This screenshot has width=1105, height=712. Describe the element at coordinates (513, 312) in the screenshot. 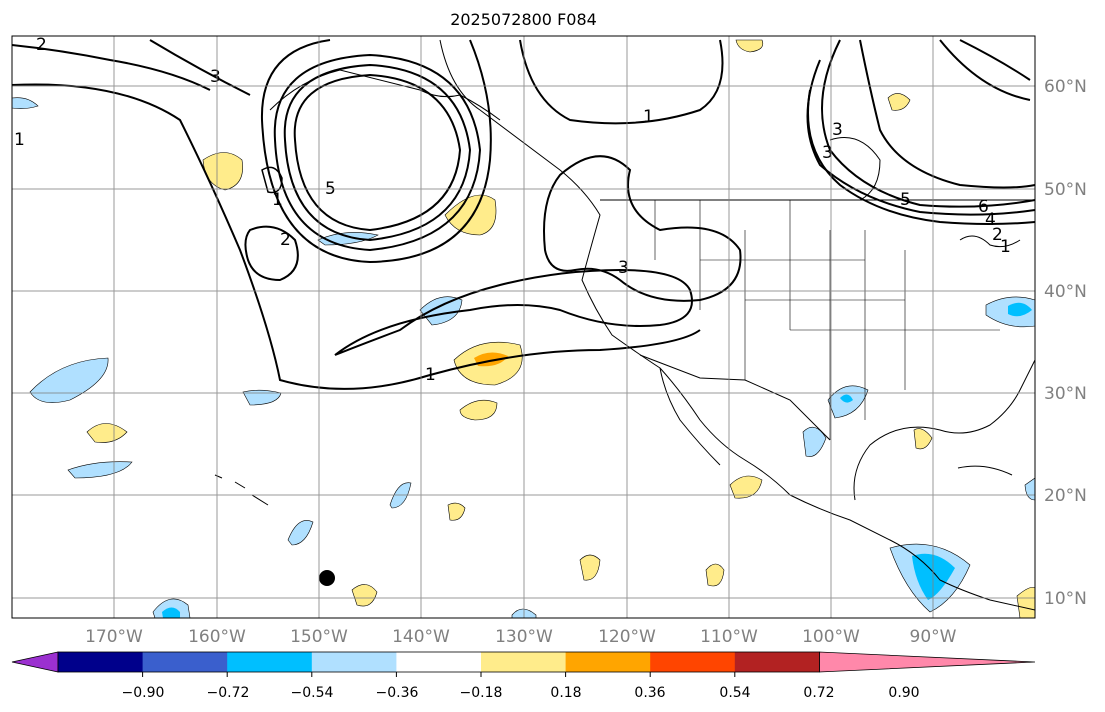

I see `contour-1b` at that location.